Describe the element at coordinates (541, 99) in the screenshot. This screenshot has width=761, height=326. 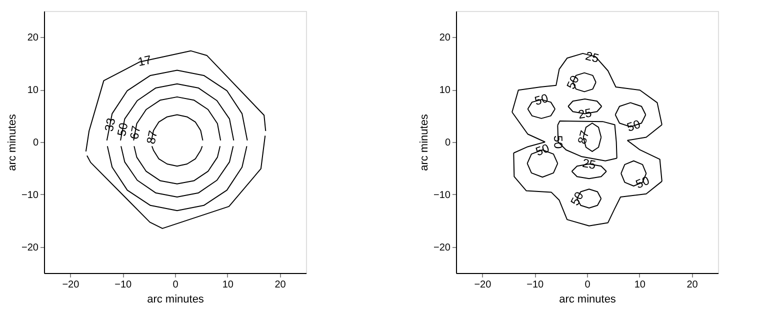
I see `annotation: 50` at that location.